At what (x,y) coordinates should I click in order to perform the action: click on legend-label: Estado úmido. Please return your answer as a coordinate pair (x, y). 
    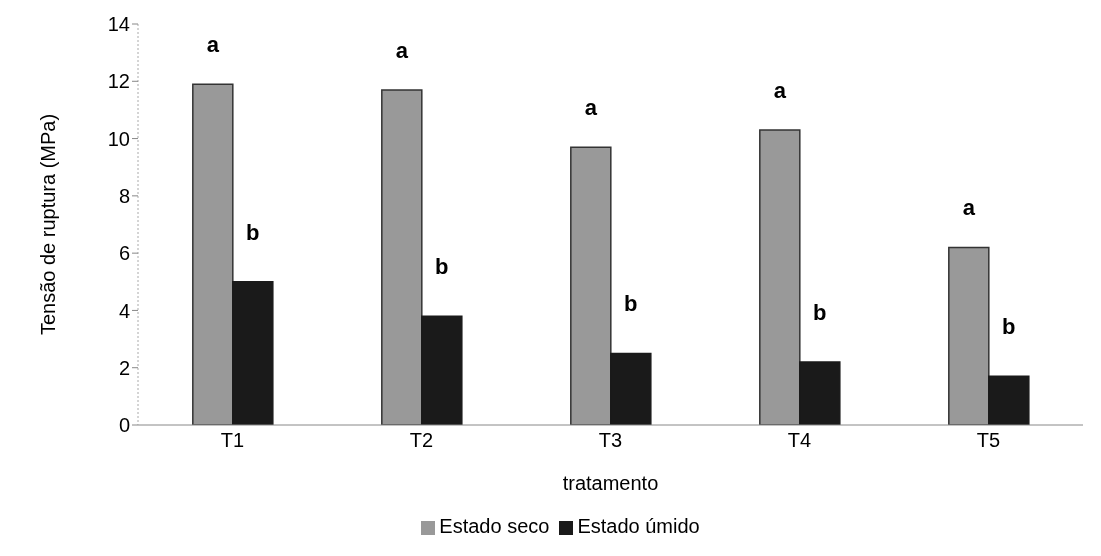
    Looking at the image, I should click on (638, 526).